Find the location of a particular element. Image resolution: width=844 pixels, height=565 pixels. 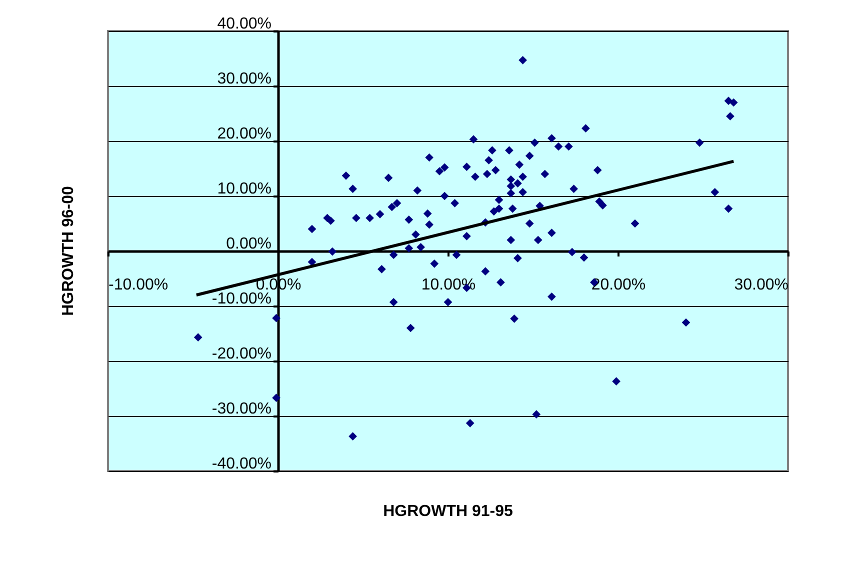

y-tick-label: 40.00% is located at coordinates (244, 24).